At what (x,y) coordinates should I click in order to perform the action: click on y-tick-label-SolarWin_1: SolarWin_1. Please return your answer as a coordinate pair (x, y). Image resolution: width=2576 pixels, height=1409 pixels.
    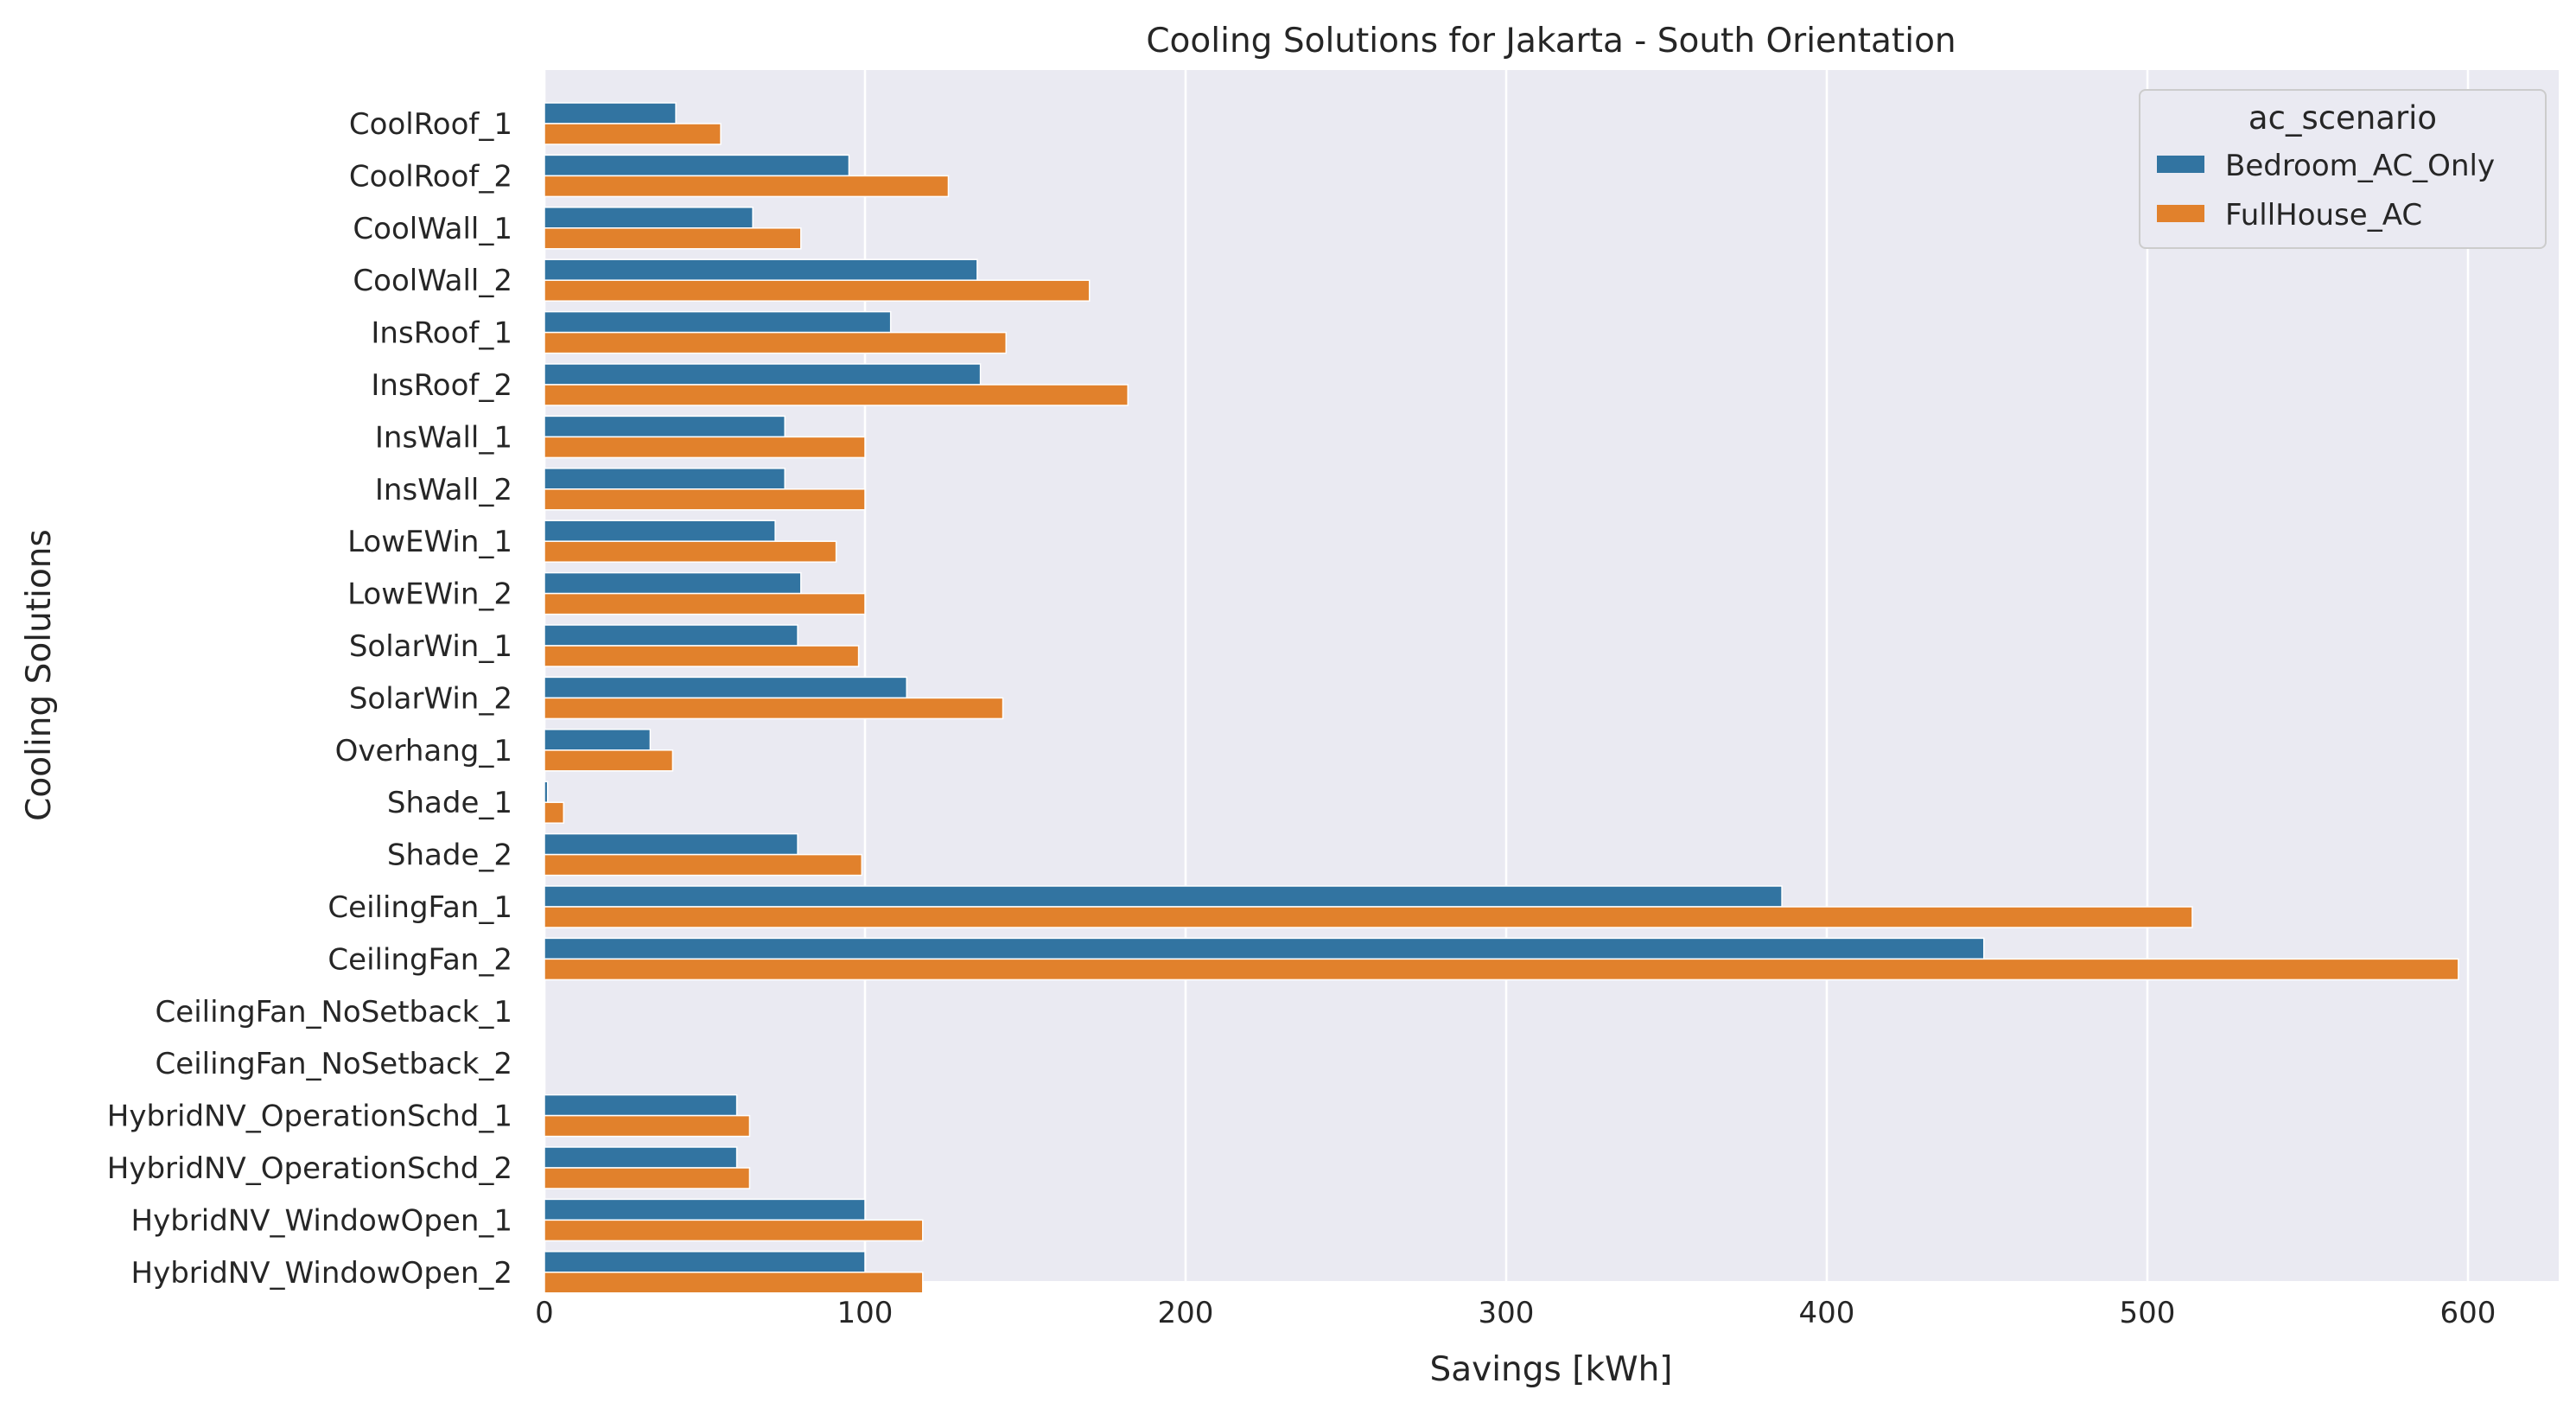
    Looking at the image, I should click on (431, 646).